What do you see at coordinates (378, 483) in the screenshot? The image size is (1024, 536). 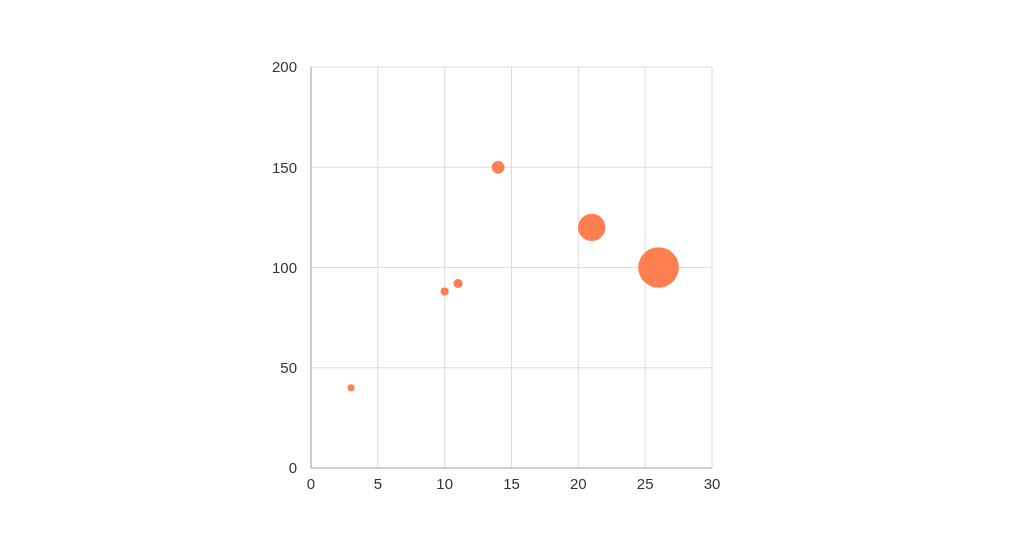 I see `x-tick-label: 5` at bounding box center [378, 483].